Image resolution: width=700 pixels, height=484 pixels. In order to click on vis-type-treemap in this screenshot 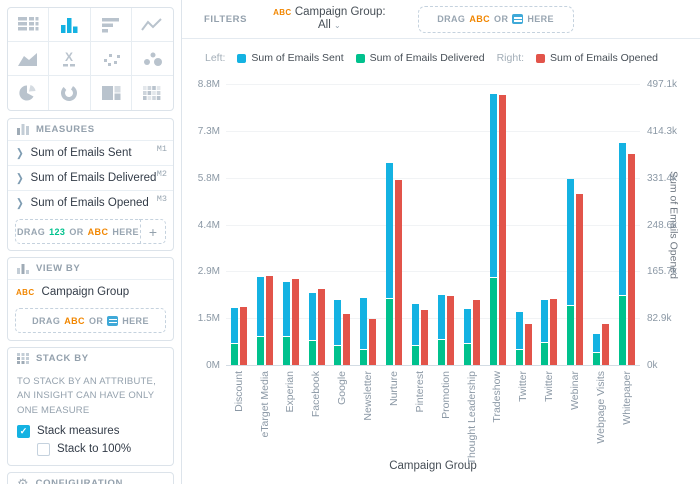, I will do `click(111, 93)`.